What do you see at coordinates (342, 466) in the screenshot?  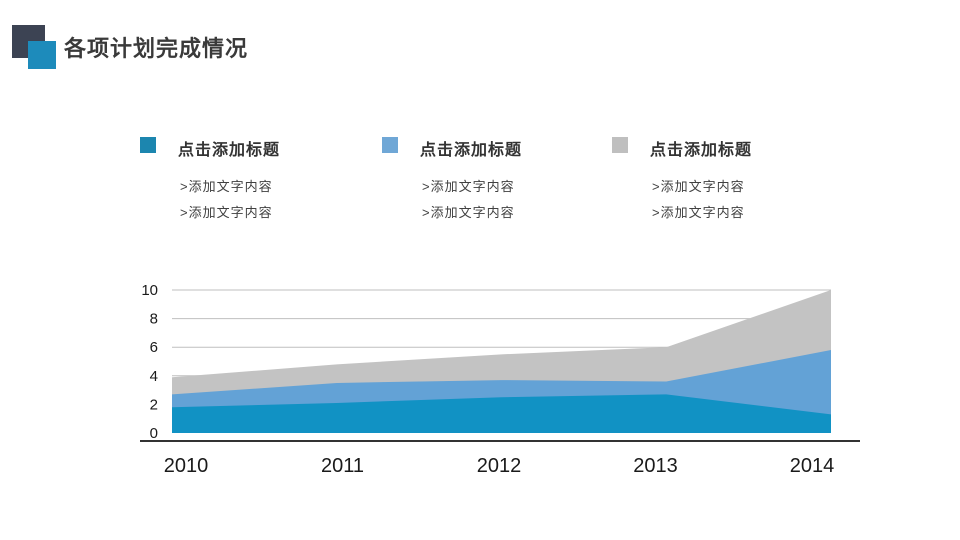 I see `x-axis-label: 2011` at bounding box center [342, 466].